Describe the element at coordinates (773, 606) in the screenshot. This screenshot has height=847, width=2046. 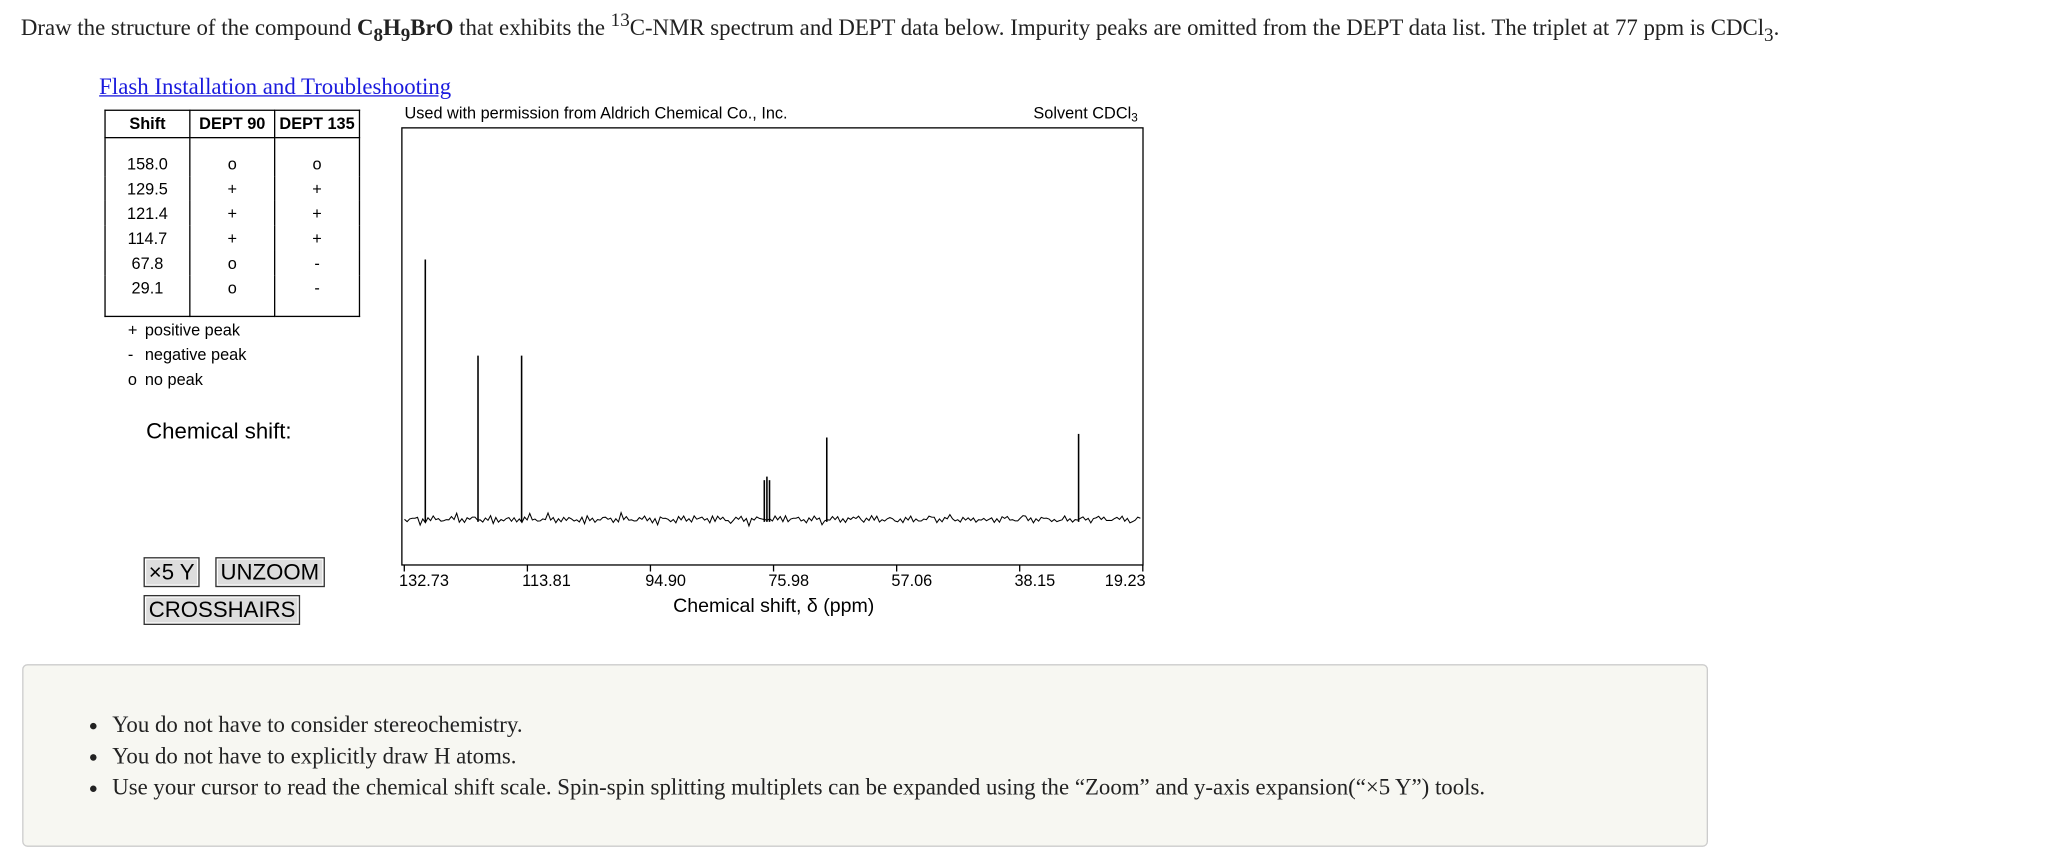
I see `x-axis-label: Chemical shift, δ (ppm)` at that location.